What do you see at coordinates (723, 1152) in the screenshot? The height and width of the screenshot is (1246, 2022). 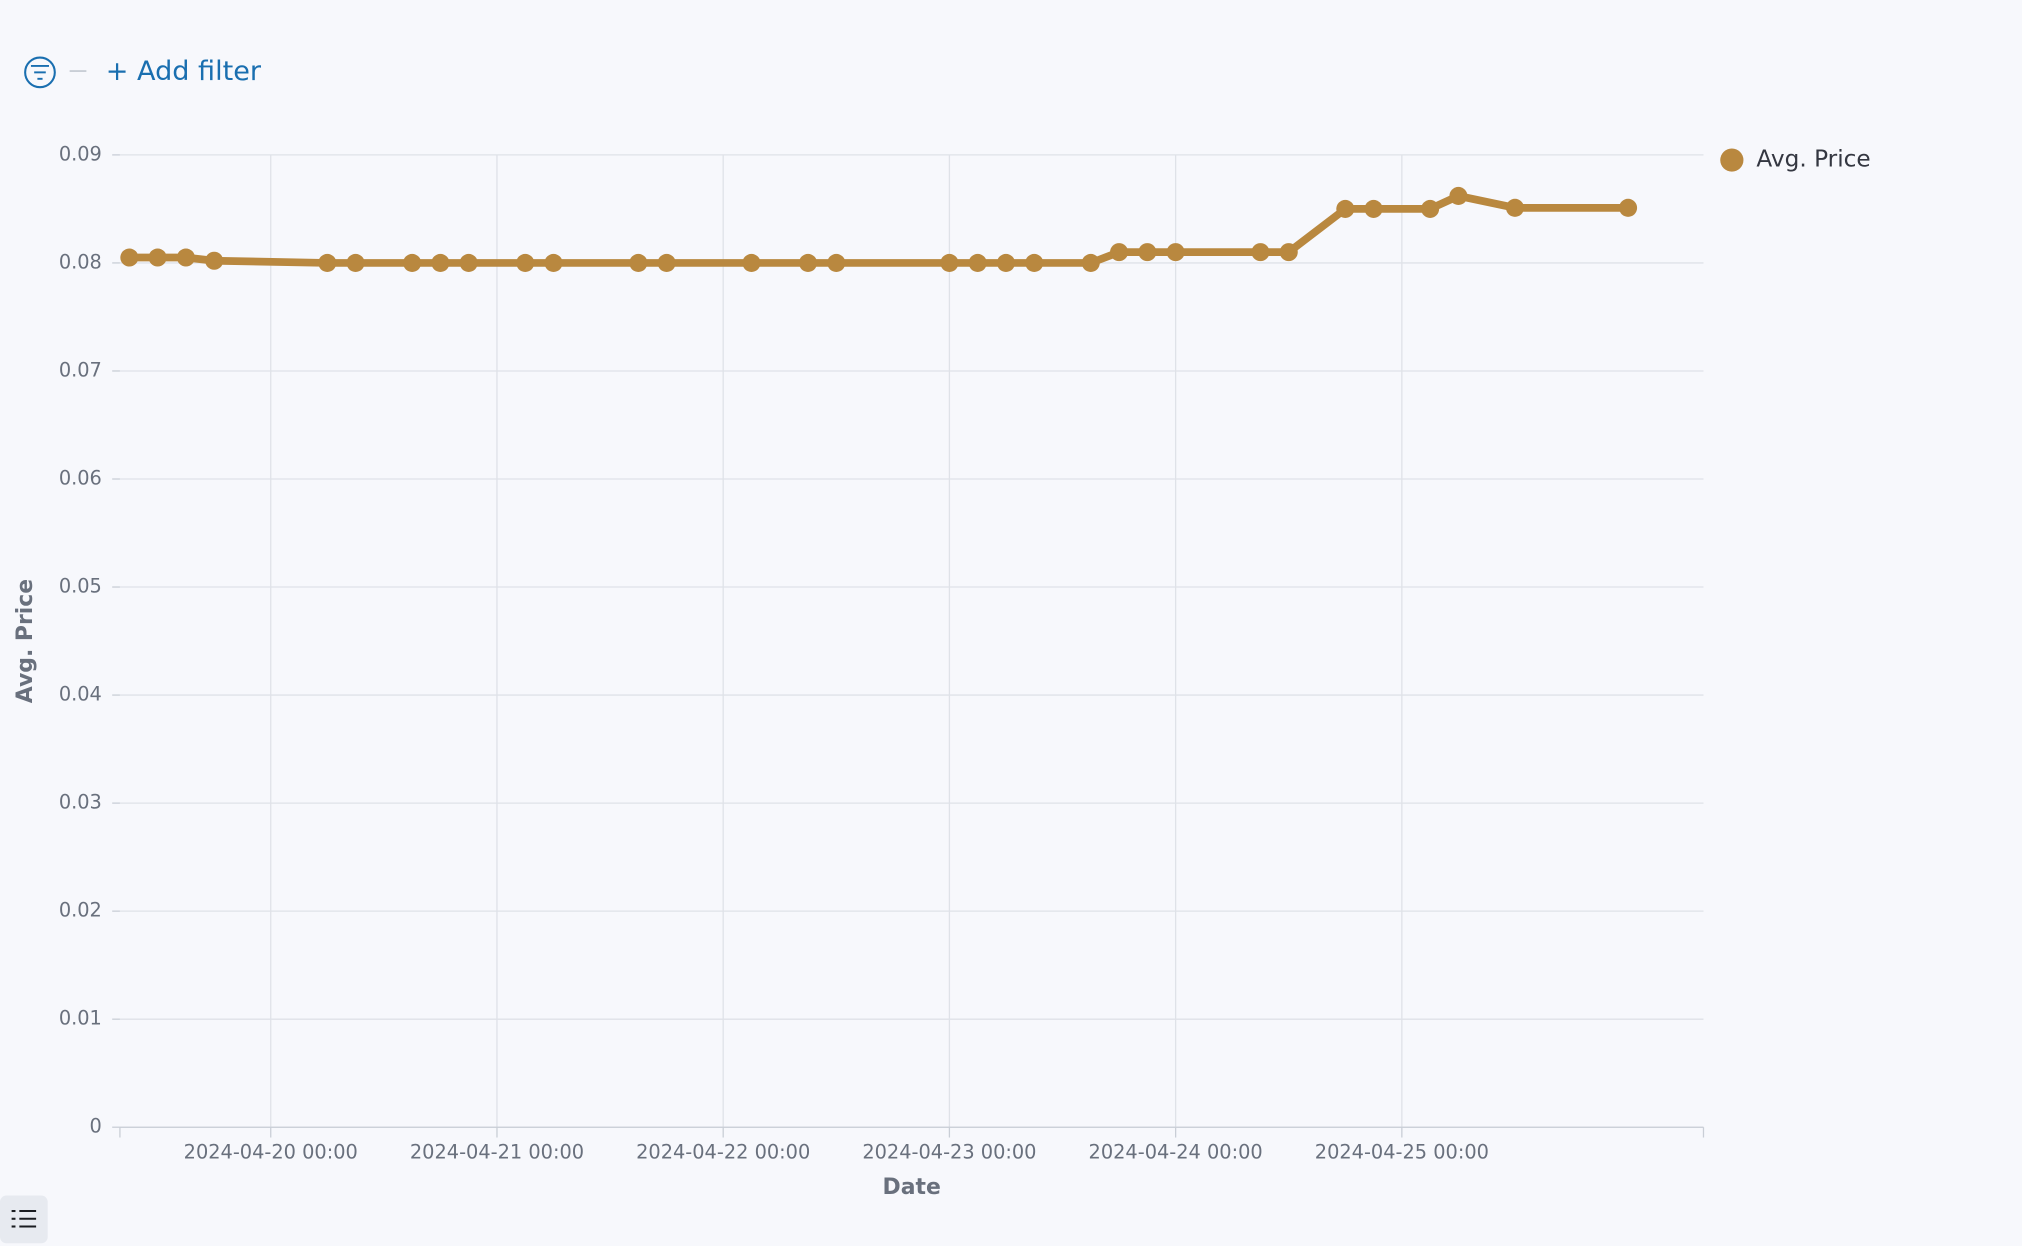 I see `x-tick-label: 2024-04-22 00:00` at bounding box center [723, 1152].